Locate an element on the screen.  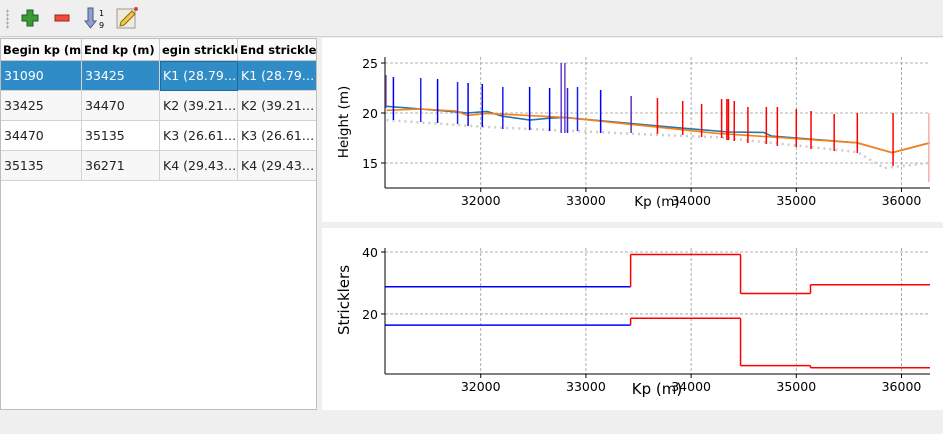
toolbar: 1 9 is located at coordinates (471, 18).